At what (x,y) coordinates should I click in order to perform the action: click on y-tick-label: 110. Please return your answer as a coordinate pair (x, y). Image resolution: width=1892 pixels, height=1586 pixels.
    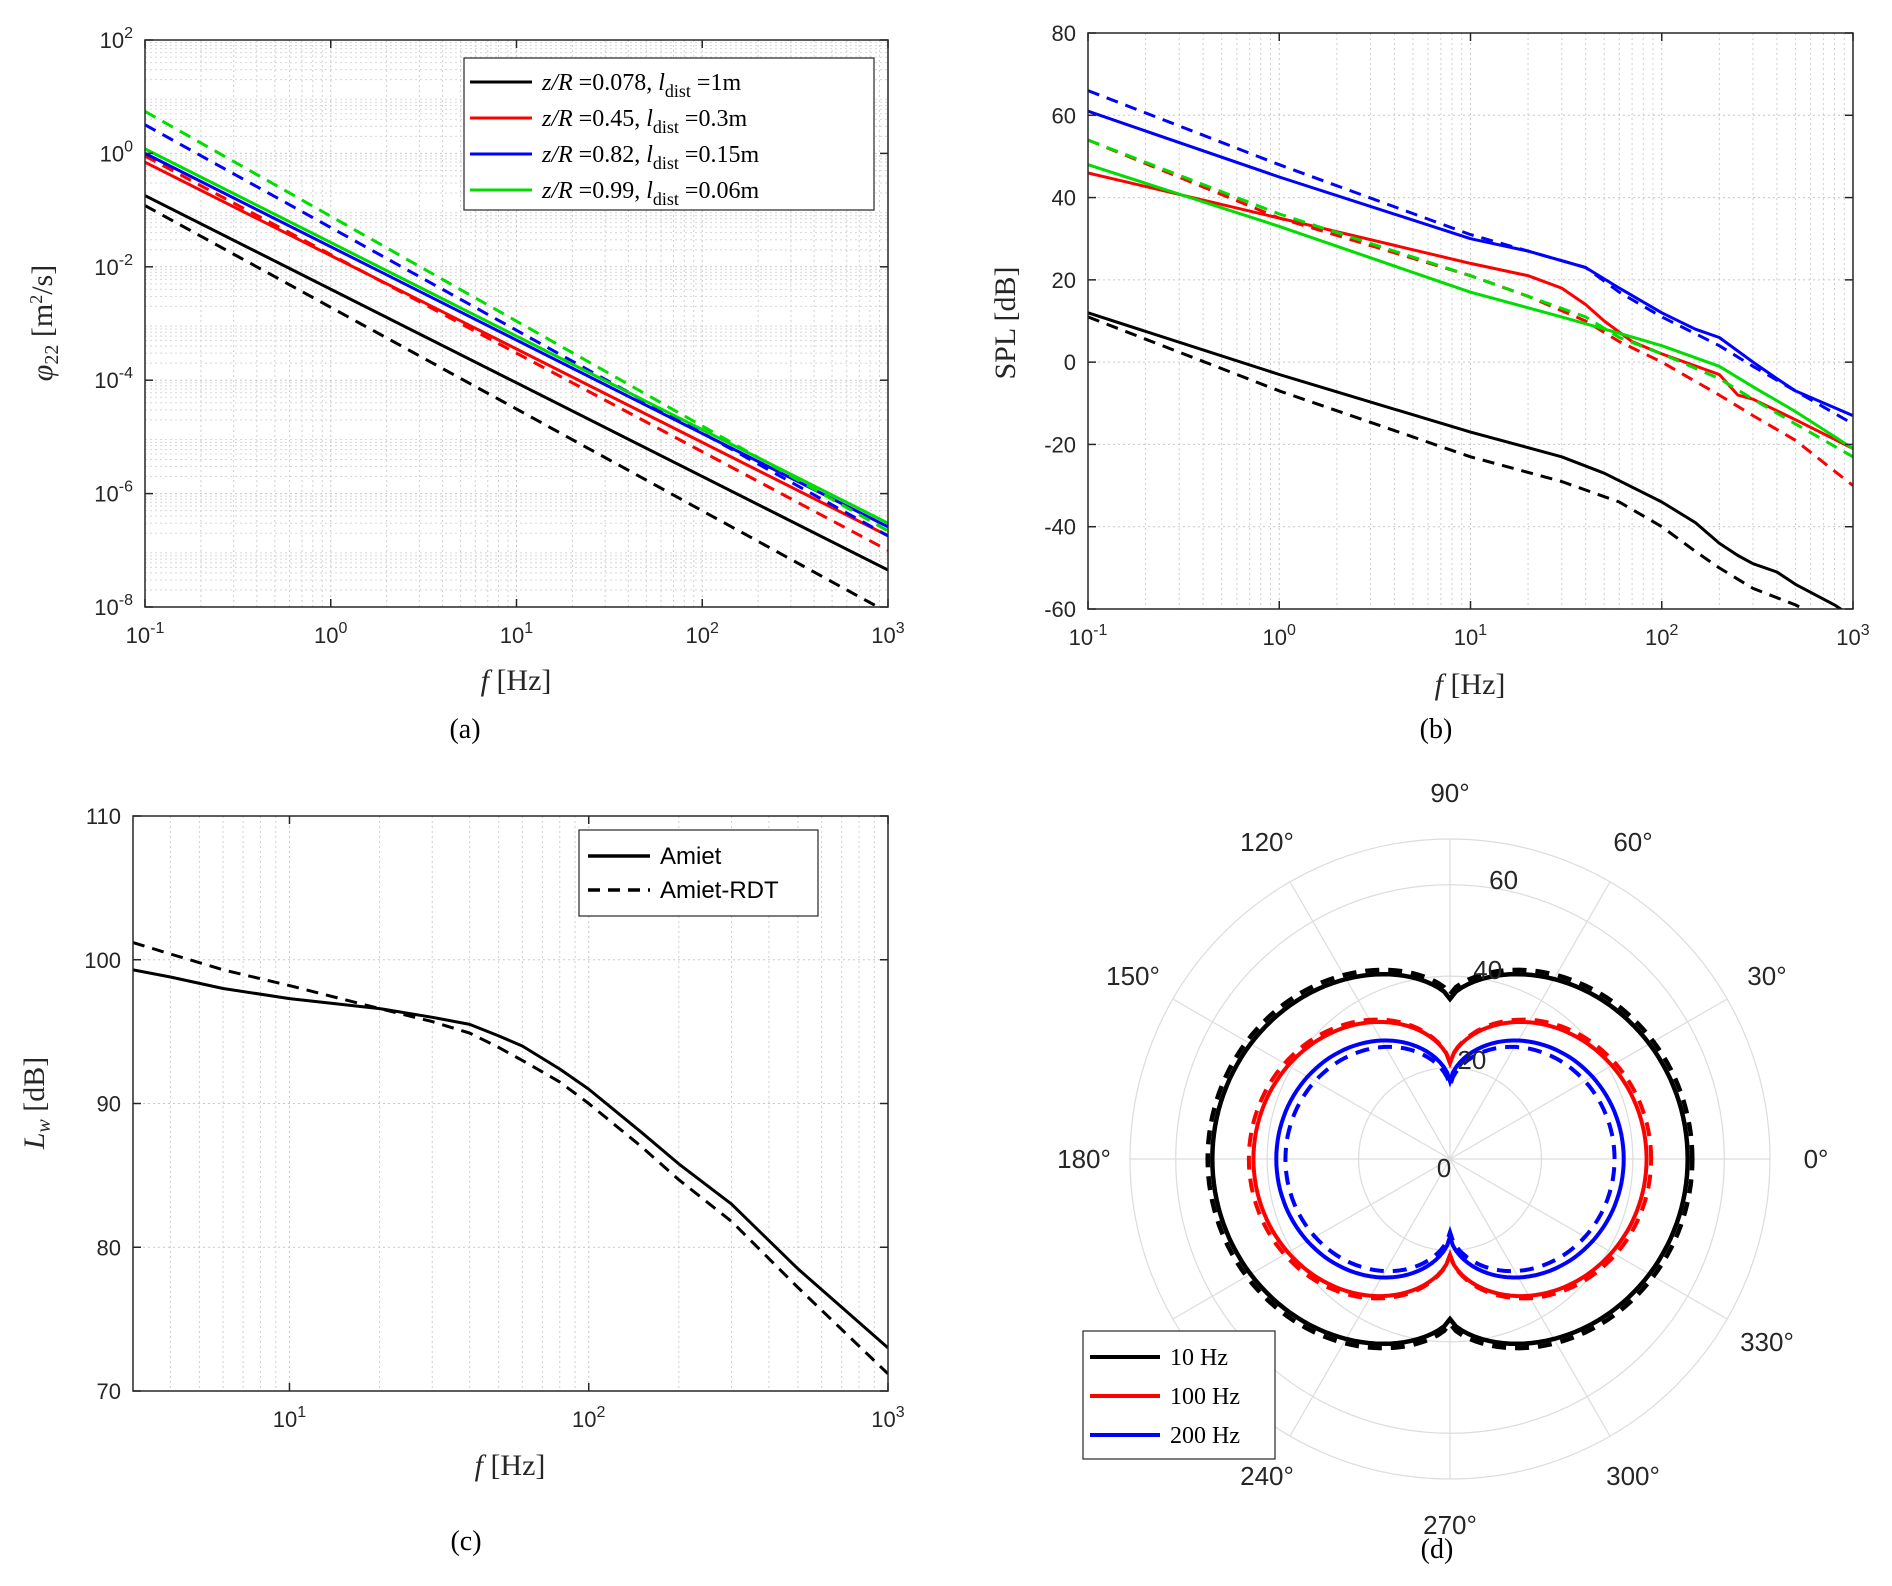
    Looking at the image, I should click on (103, 816).